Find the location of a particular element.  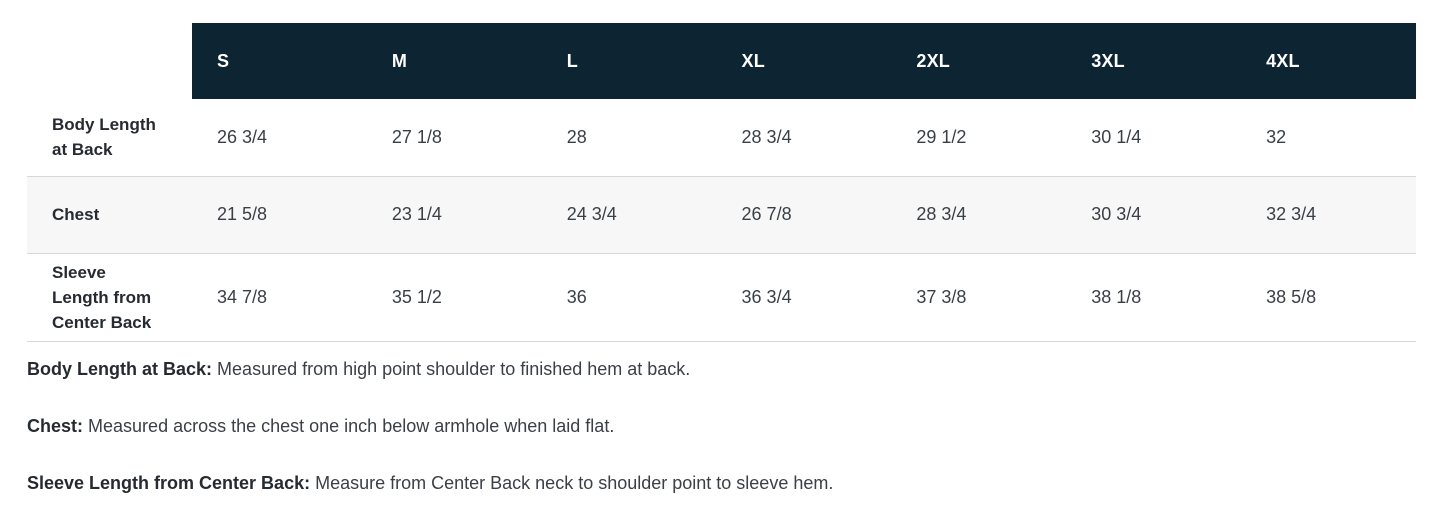

size-value-cell: 21 5/8 is located at coordinates (242, 214).